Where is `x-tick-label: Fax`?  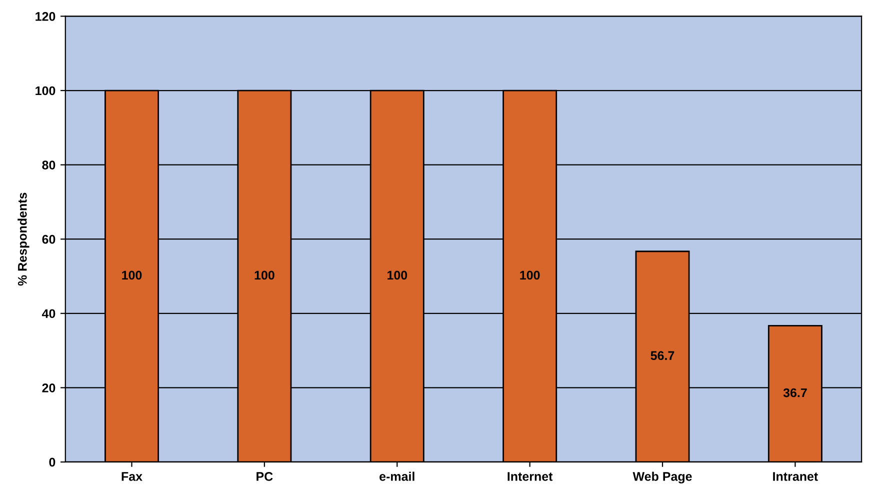 x-tick-label: Fax is located at coordinates (132, 476).